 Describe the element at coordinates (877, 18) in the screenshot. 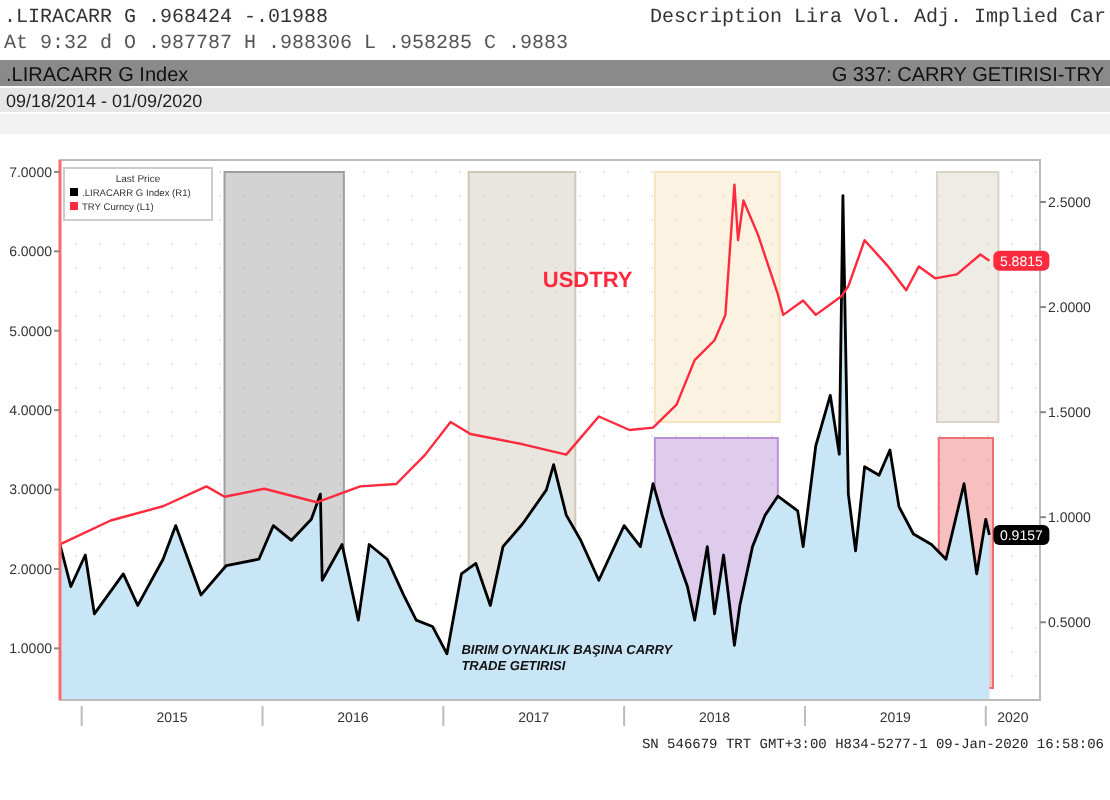

I see `text: Description Lira Vol. Adj. Implied Car` at that location.